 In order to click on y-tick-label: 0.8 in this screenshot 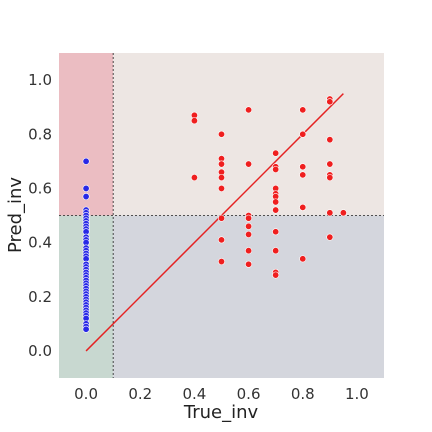, I will do `click(40, 134)`.